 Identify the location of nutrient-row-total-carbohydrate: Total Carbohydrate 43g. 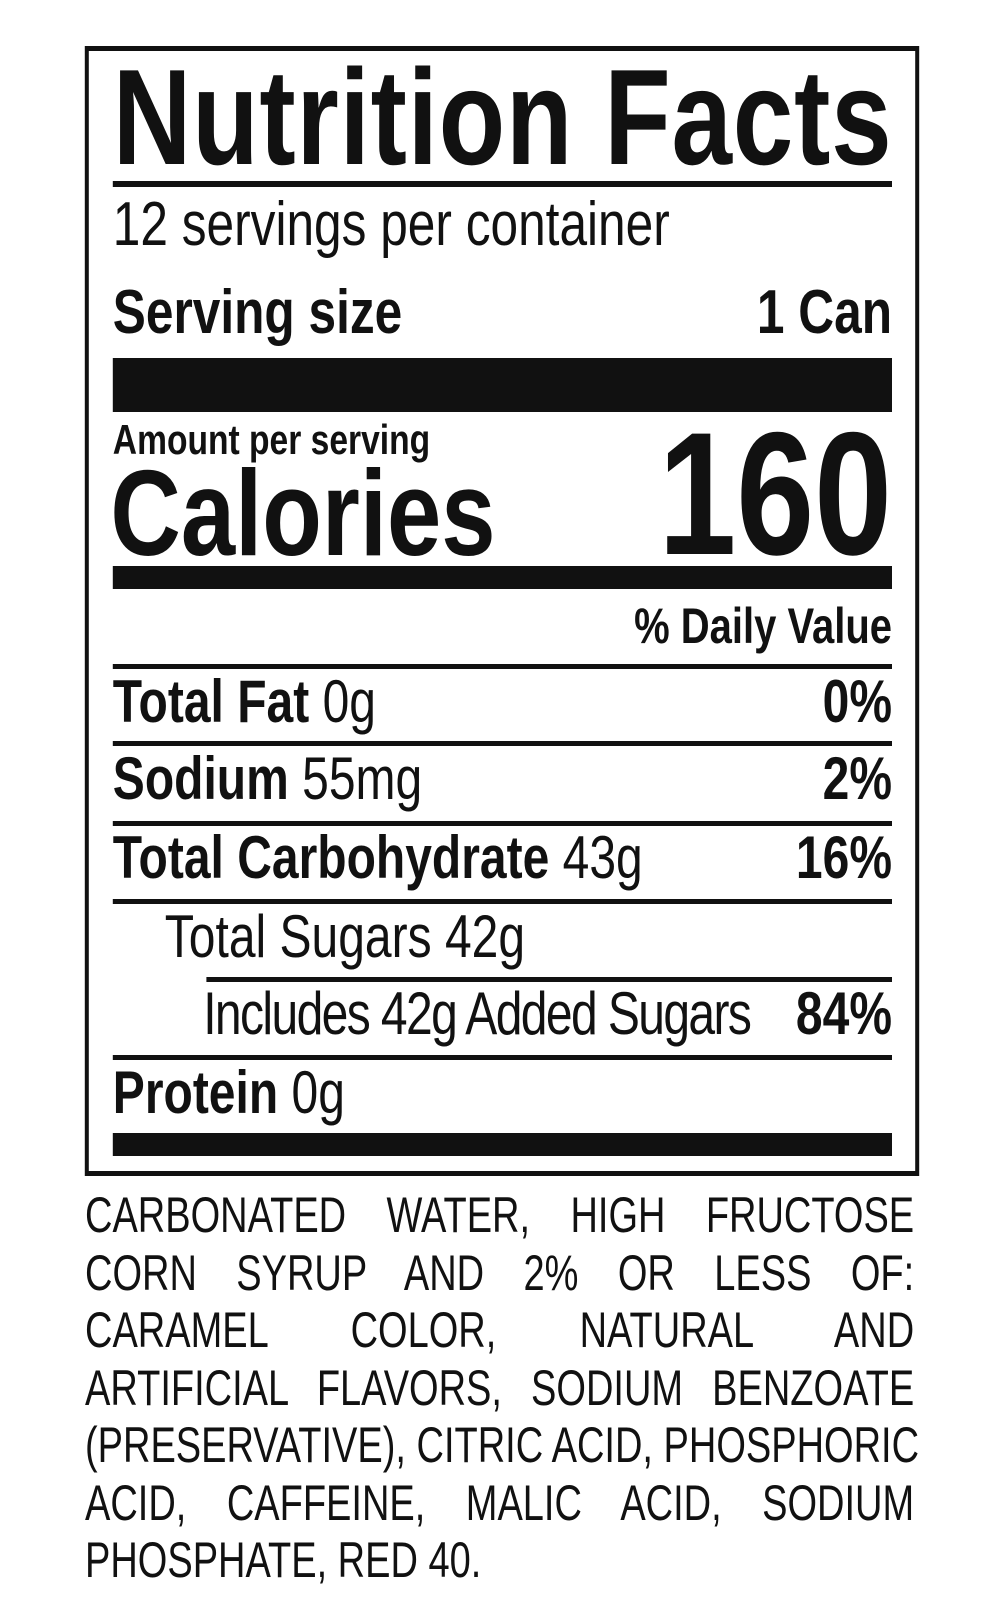
(378, 858).